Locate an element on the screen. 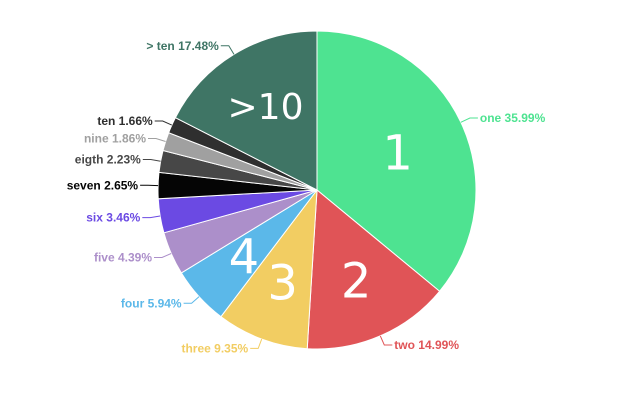 The width and height of the screenshot is (625, 407). slice-inner-label-4: 4 is located at coordinates (244, 257).